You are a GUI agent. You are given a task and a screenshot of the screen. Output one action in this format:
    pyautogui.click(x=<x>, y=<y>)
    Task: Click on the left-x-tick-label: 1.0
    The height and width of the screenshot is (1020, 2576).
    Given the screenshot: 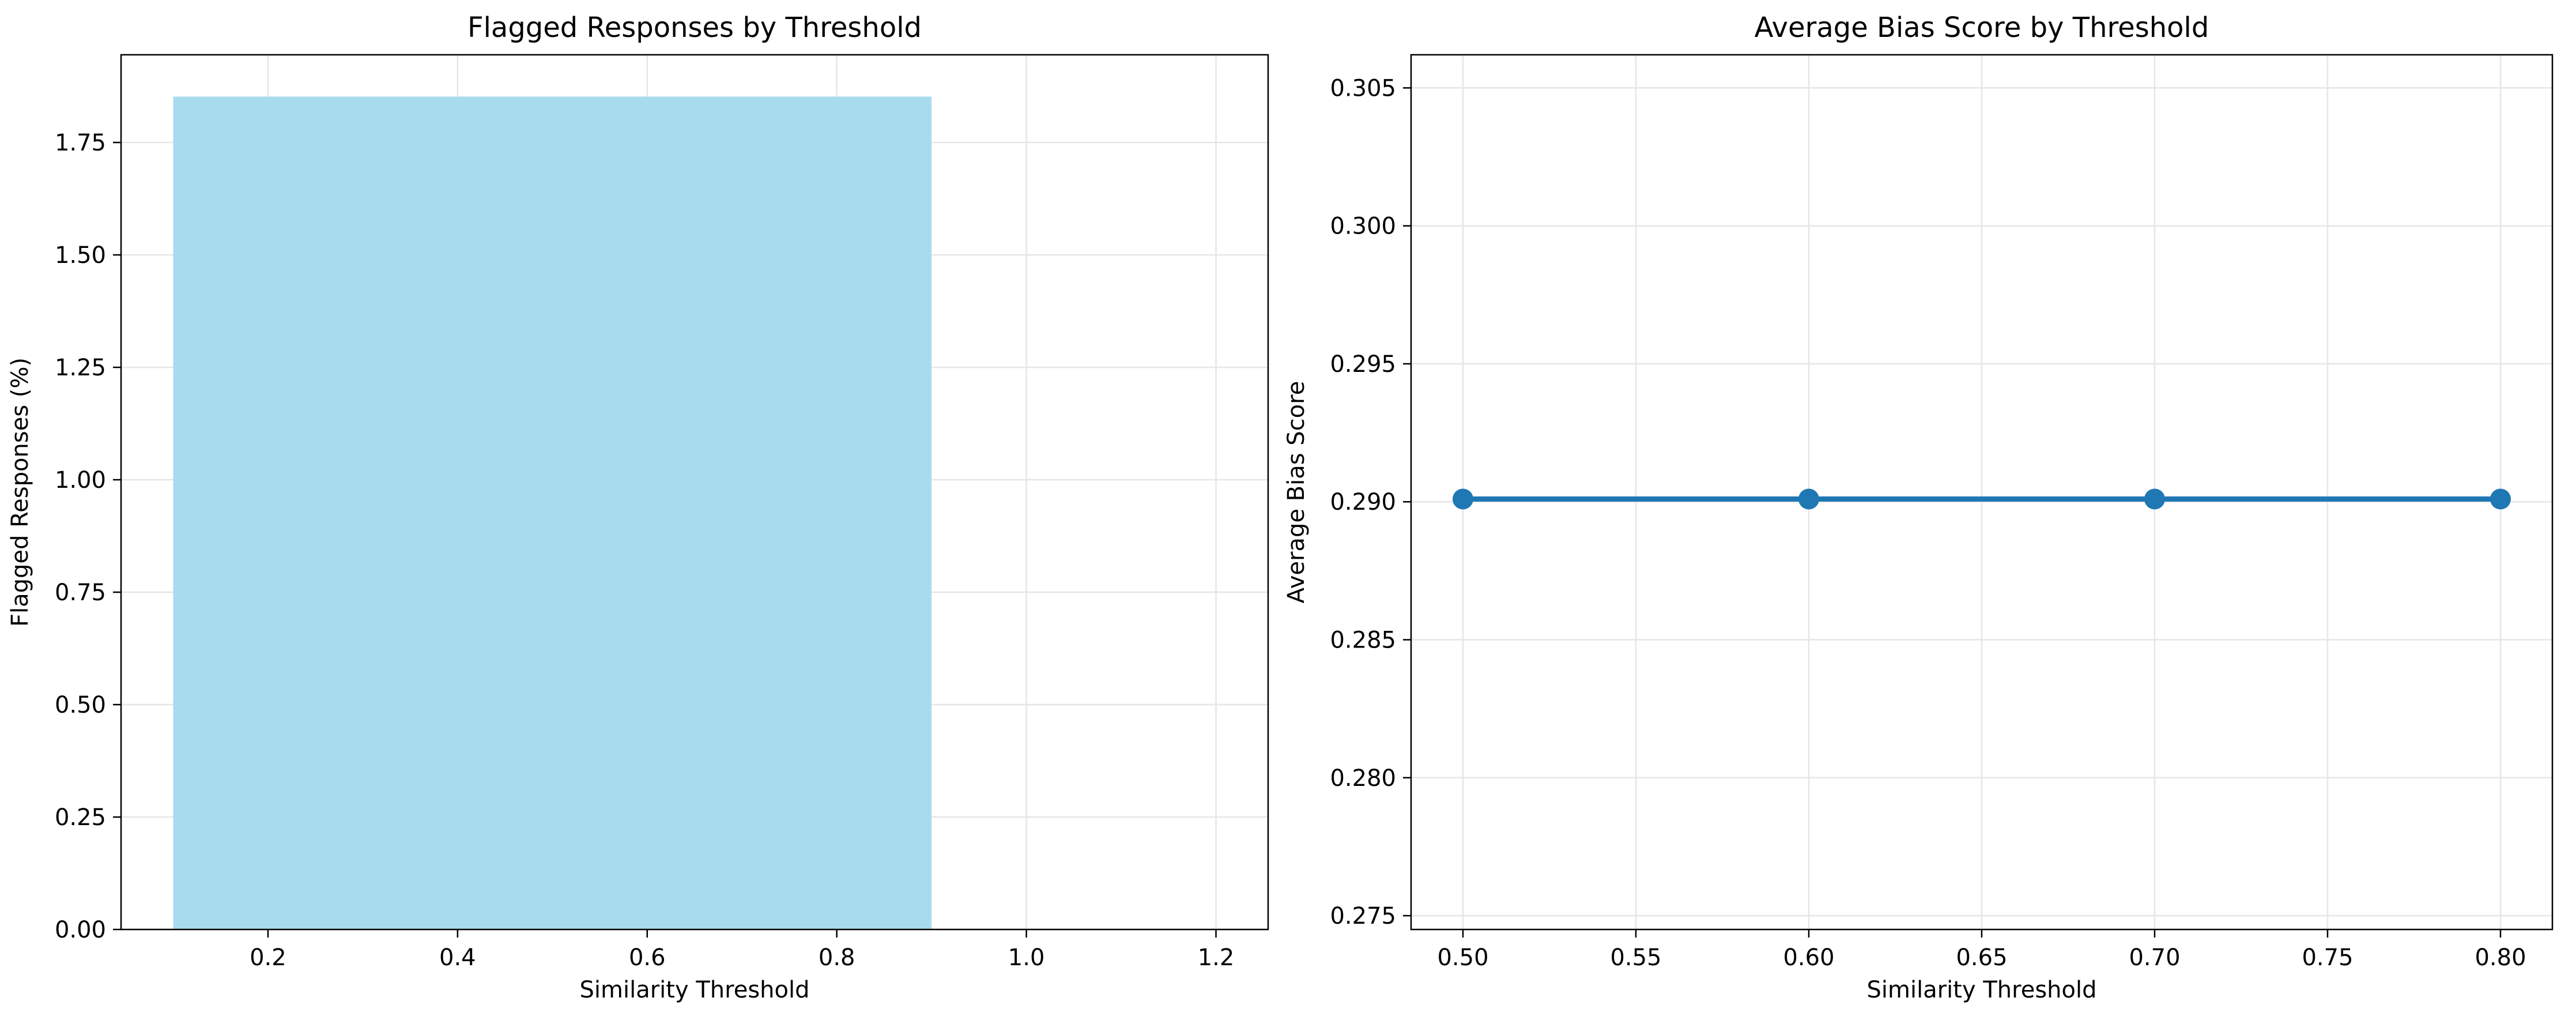 What is the action you would take?
    pyautogui.click(x=1026, y=957)
    